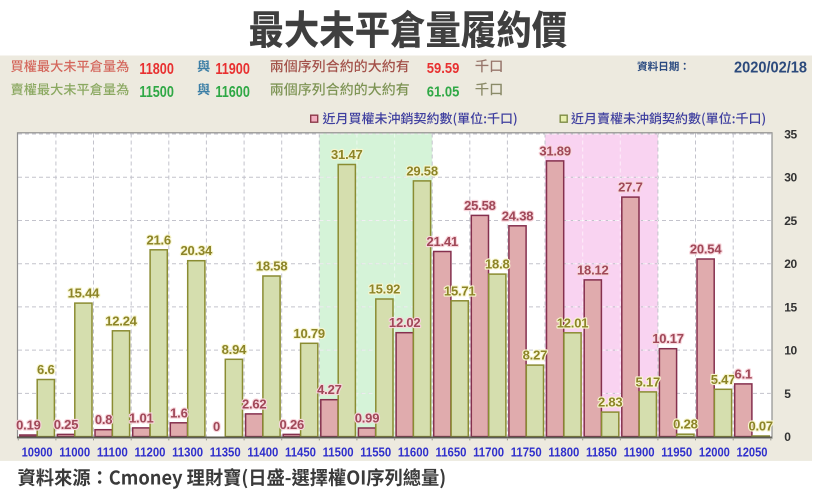 This screenshot has height=494, width=820. I want to click on svg-text: 24.38, so click(518, 215).